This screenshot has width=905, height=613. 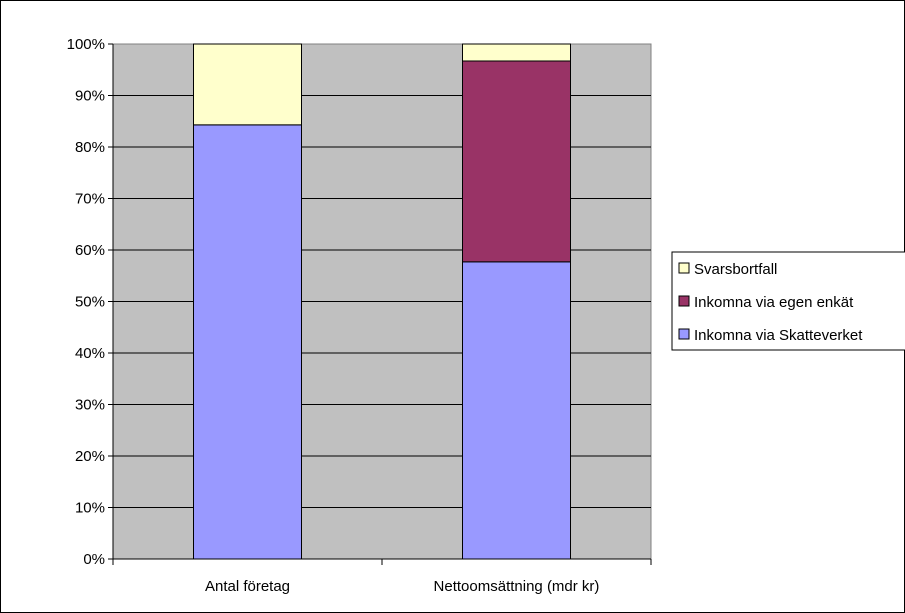 I want to click on y-tick-label: 0%, so click(x=94, y=559).